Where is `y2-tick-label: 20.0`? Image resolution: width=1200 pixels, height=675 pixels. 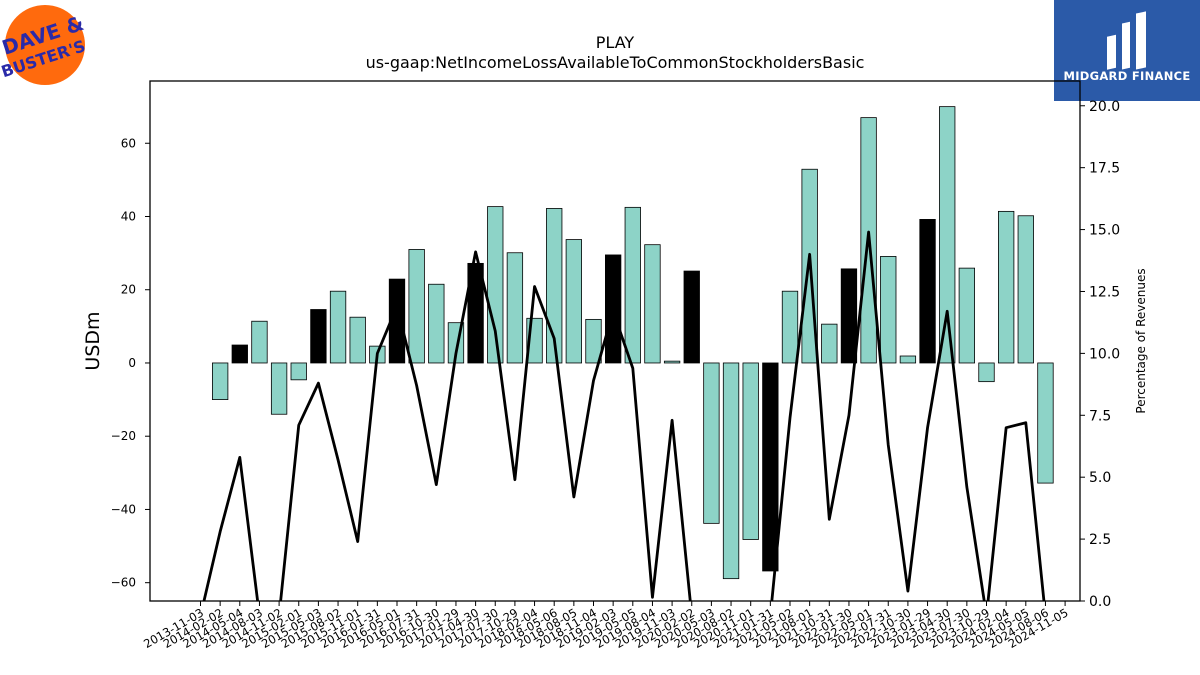
y2-tick-label: 20.0 is located at coordinates (1104, 107).